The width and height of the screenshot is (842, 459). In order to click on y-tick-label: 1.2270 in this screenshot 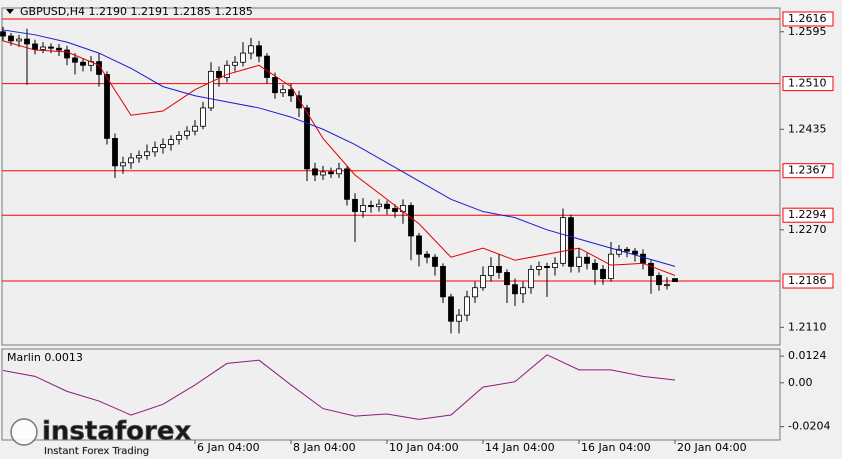, I will do `click(807, 229)`.